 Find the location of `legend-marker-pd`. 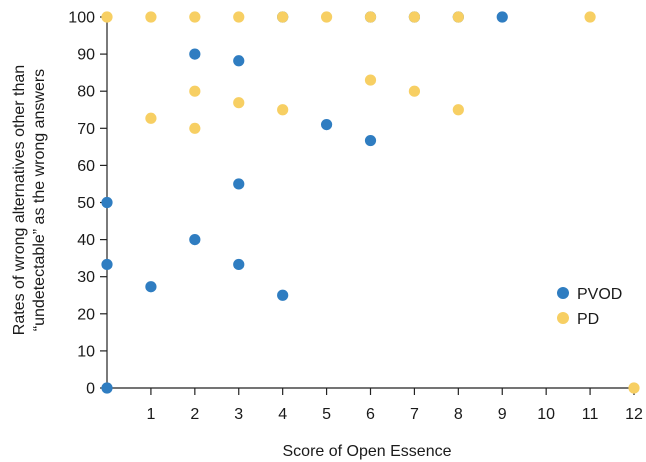

legend-marker-pd is located at coordinates (563, 318).